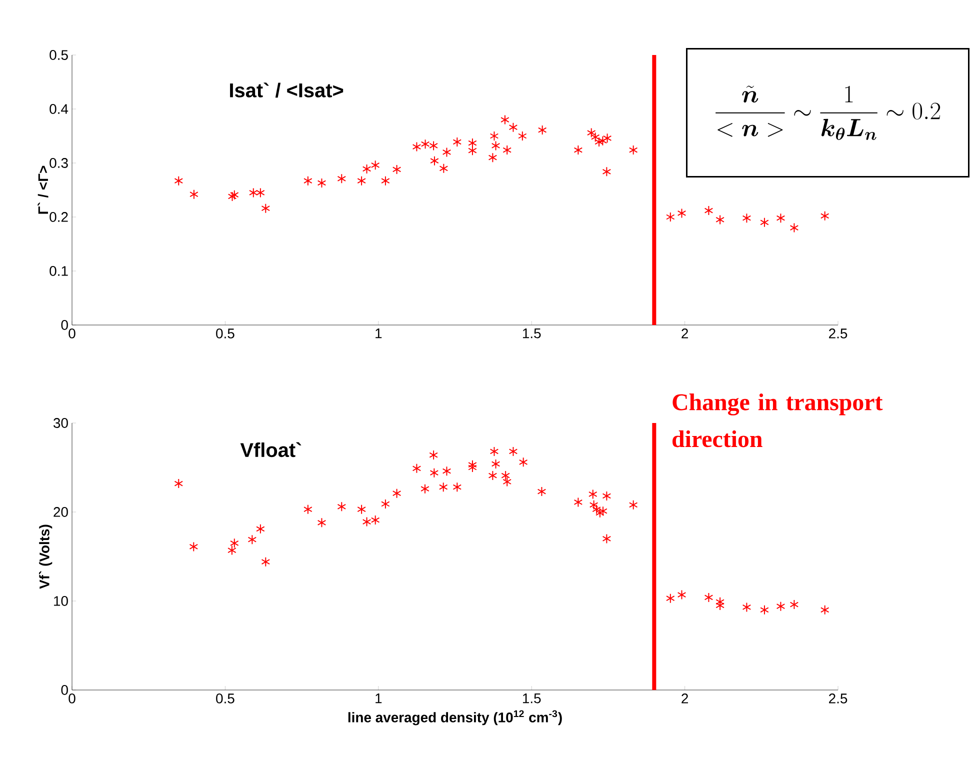  Describe the element at coordinates (45, 556) in the screenshot. I see `y-axis-title: Vf` (Volts)` at that location.